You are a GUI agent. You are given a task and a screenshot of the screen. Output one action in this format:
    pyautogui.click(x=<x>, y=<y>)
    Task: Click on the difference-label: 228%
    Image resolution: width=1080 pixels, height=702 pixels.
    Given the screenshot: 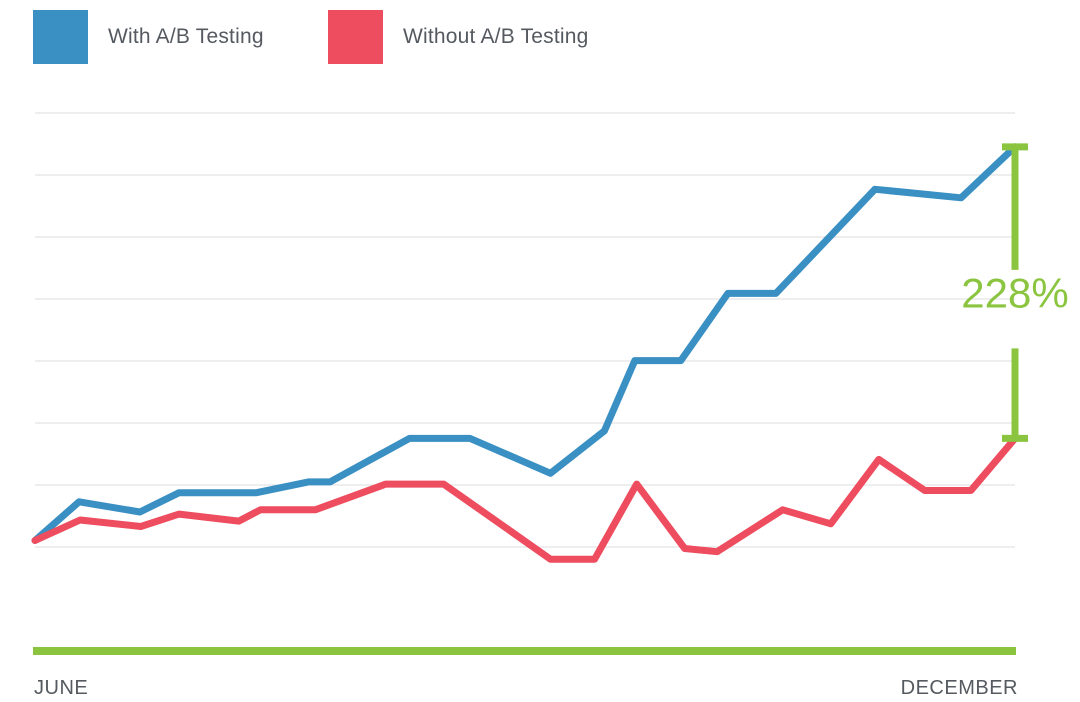 What is the action you would take?
    pyautogui.click(x=1014, y=293)
    